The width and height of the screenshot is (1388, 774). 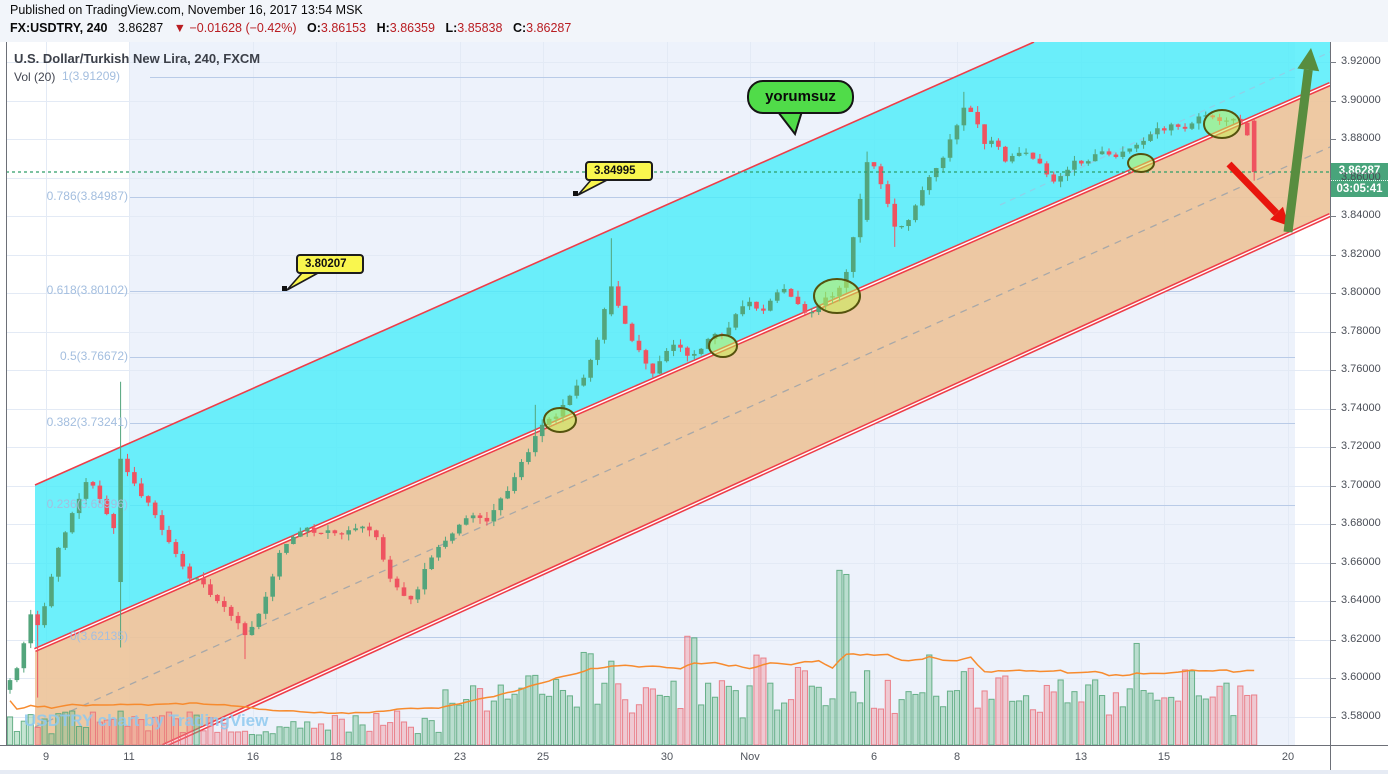 What do you see at coordinates (800, 97) in the screenshot?
I see `speech-bubble-yorumsuz: yorumsuz` at bounding box center [800, 97].